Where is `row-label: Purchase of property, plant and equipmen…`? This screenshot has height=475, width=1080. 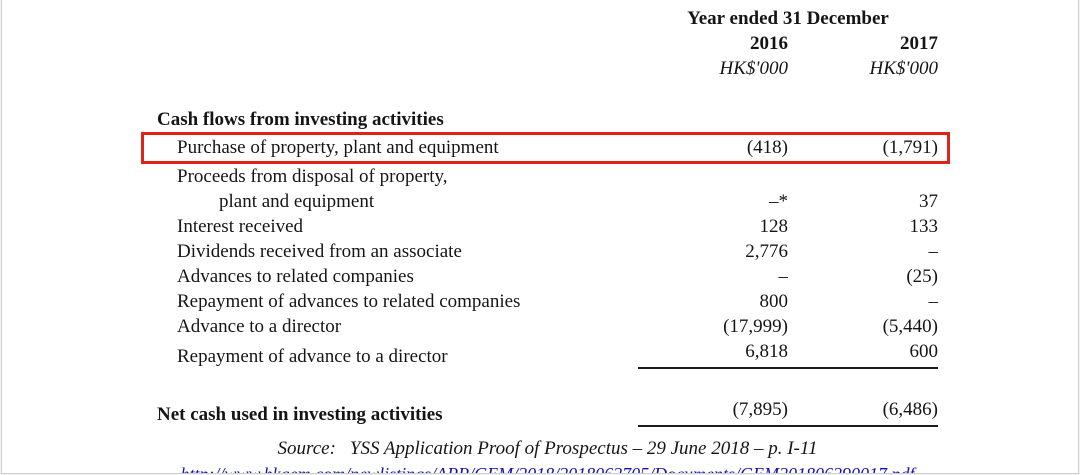 row-label: Purchase of property, plant and equipmen… is located at coordinates (338, 147).